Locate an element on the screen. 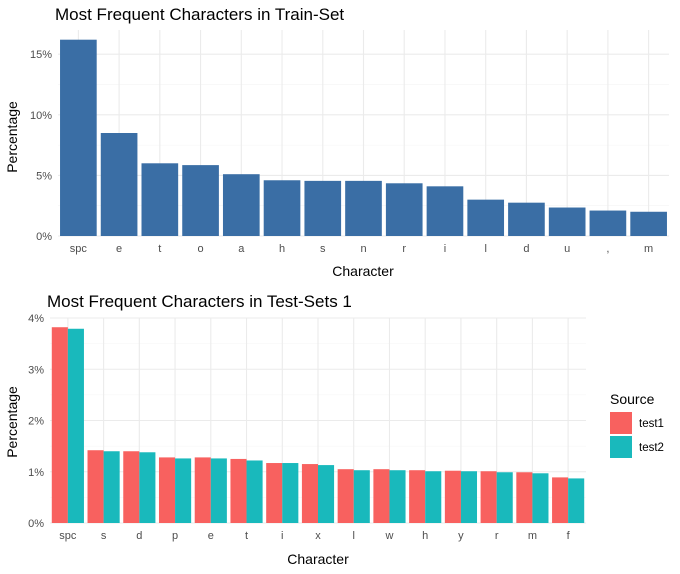  y-tick-label: 2% is located at coordinates (36, 422).